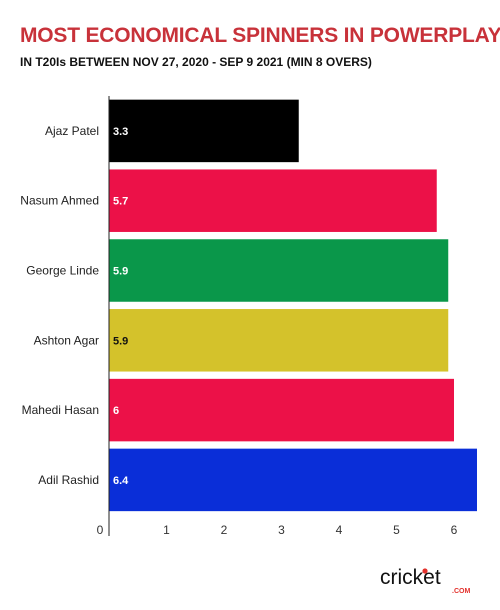 The width and height of the screenshot is (500, 610). What do you see at coordinates (116, 411) in the screenshot?
I see `data-label: 6` at bounding box center [116, 411].